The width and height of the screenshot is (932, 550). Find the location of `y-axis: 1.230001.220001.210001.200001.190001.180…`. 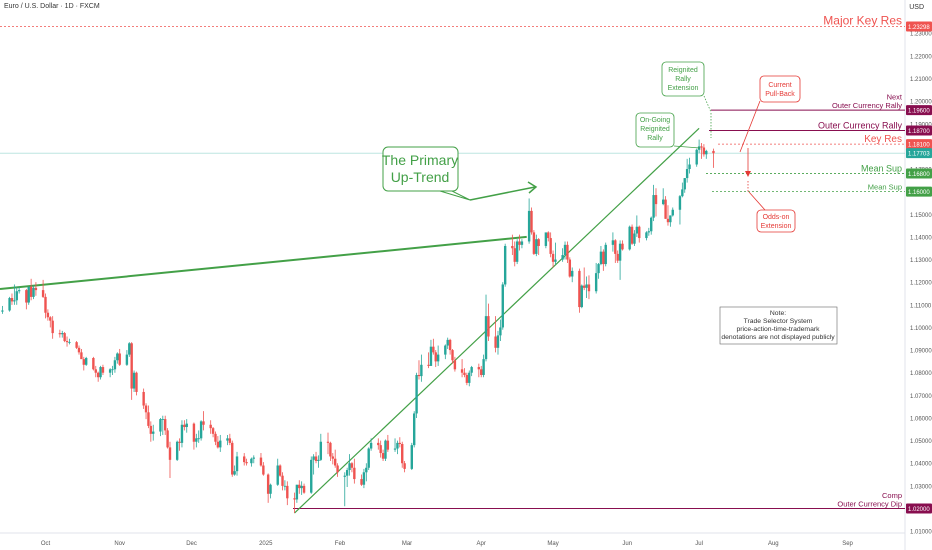

y-axis: 1.230001.220001.210001.200001.190001.180… is located at coordinates (918, 275).